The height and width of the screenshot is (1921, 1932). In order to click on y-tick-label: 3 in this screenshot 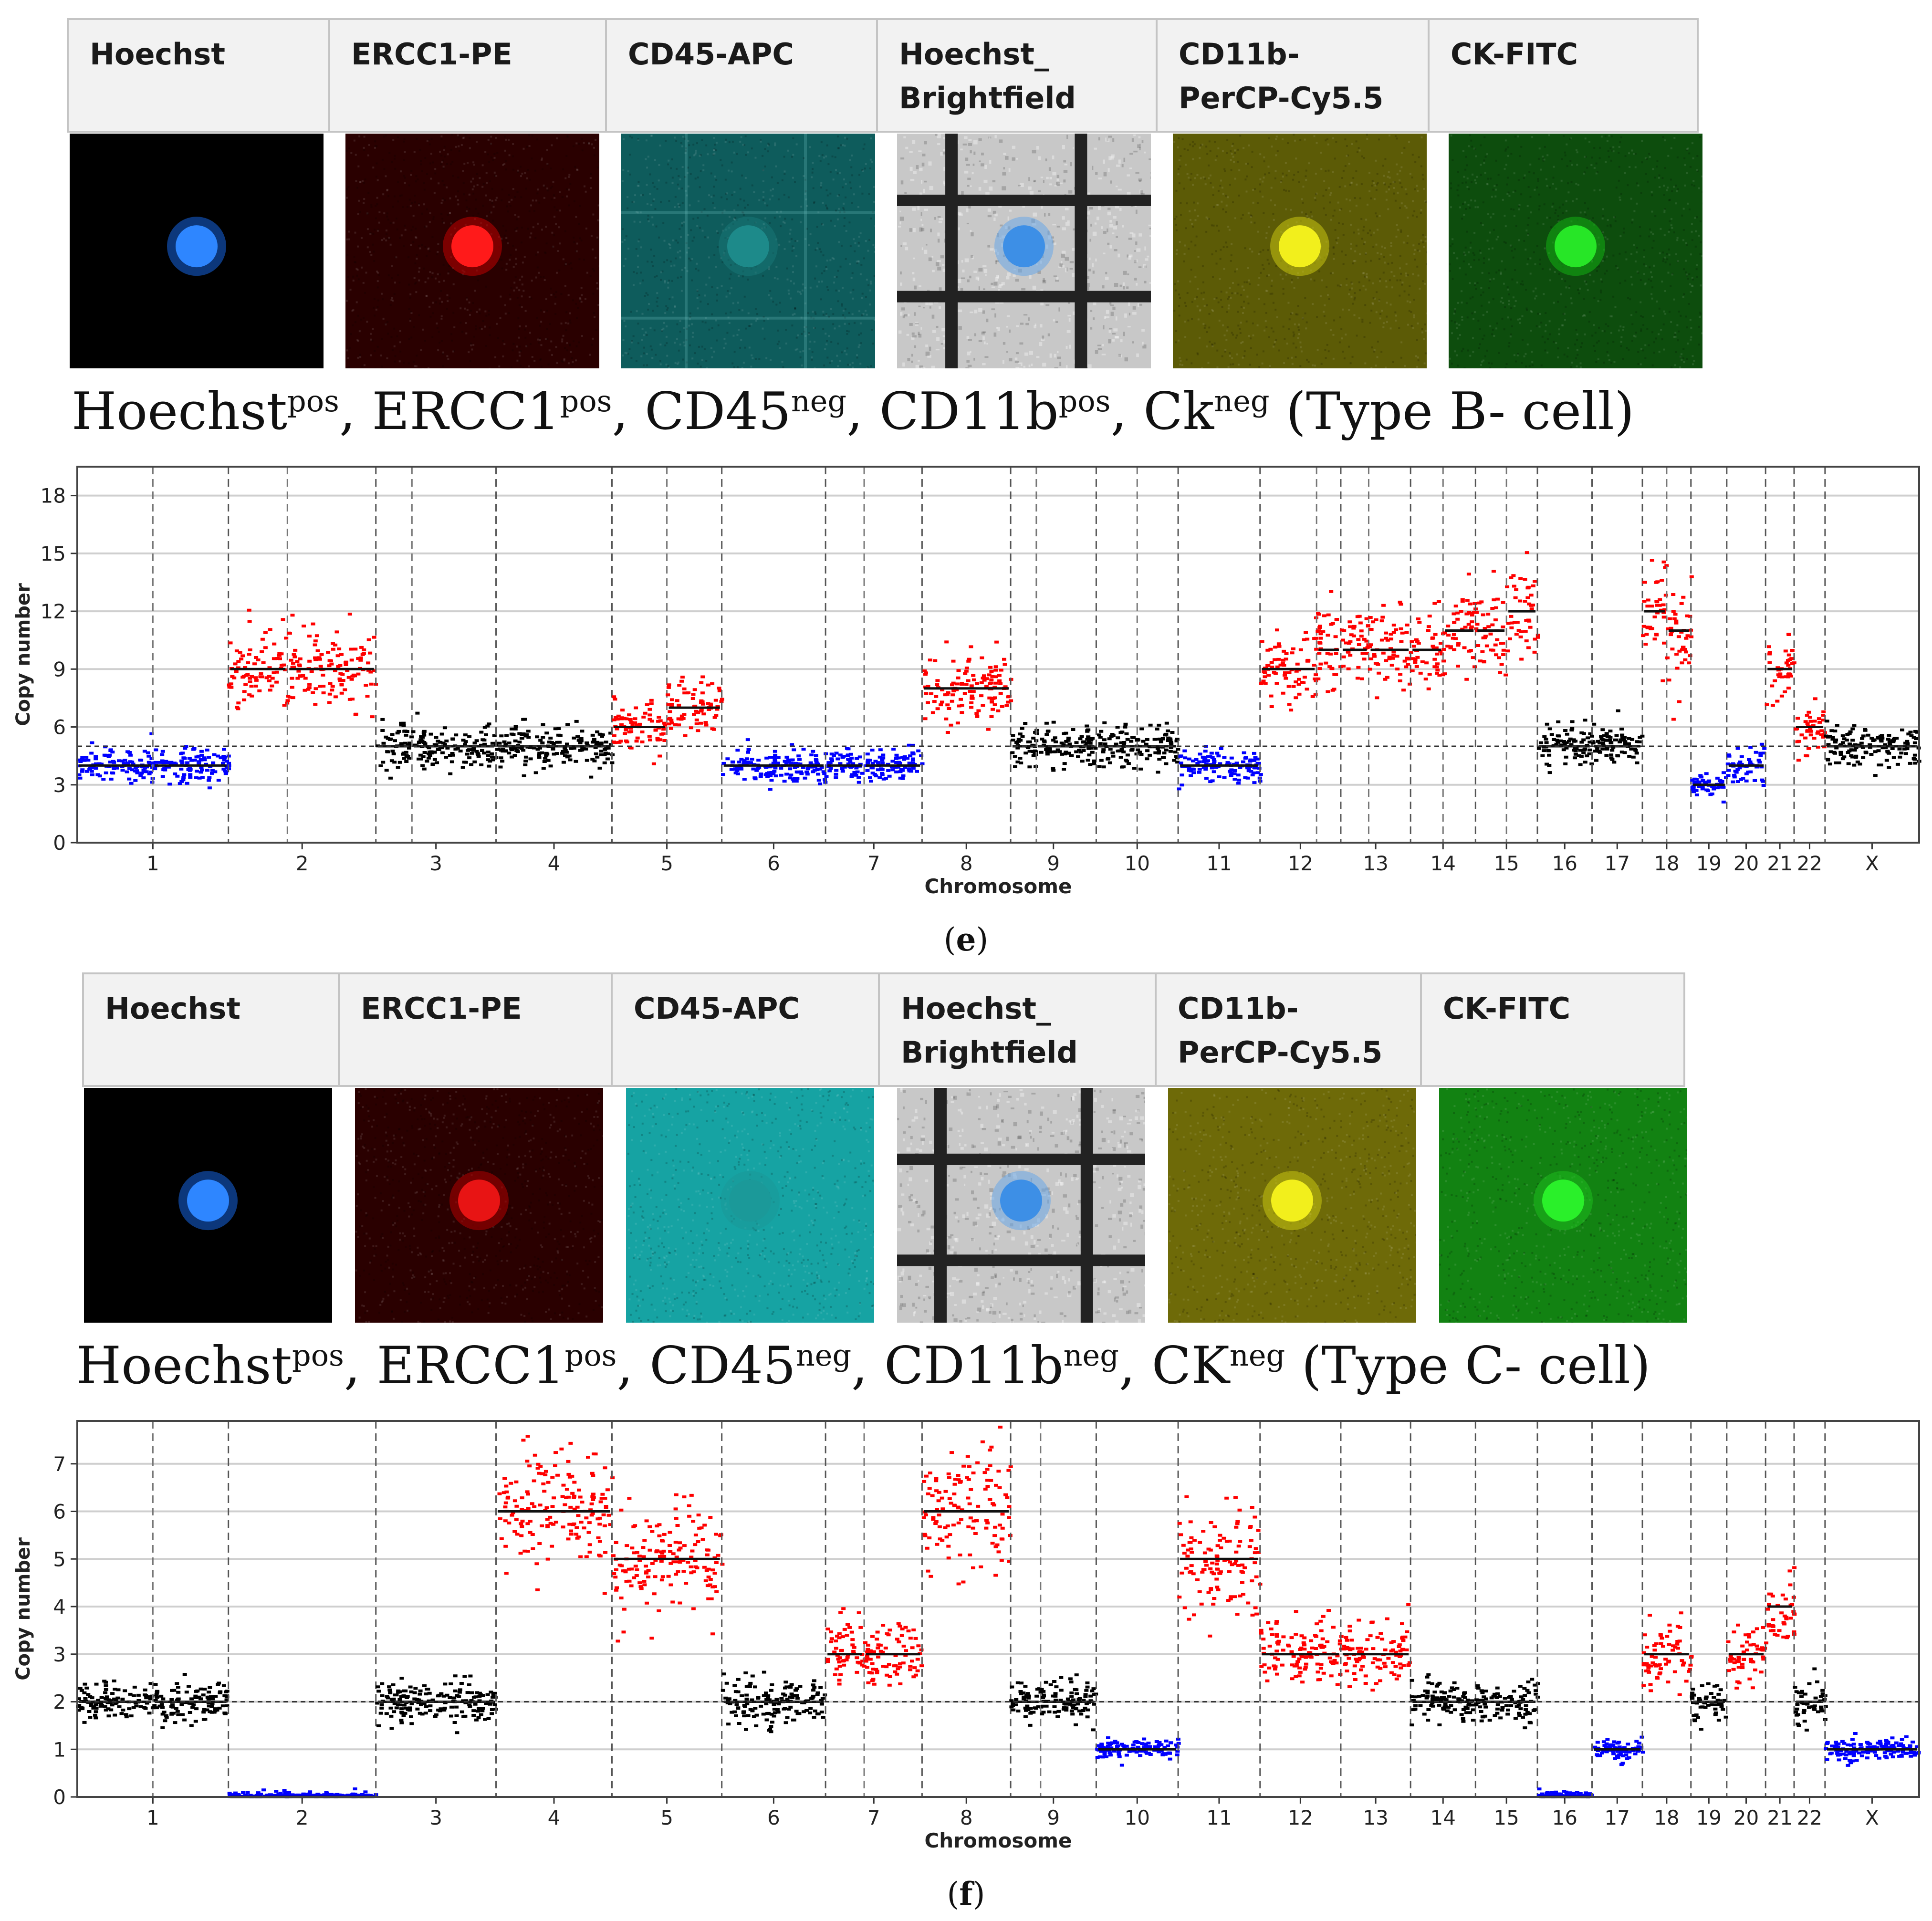, I will do `click(59, 785)`.